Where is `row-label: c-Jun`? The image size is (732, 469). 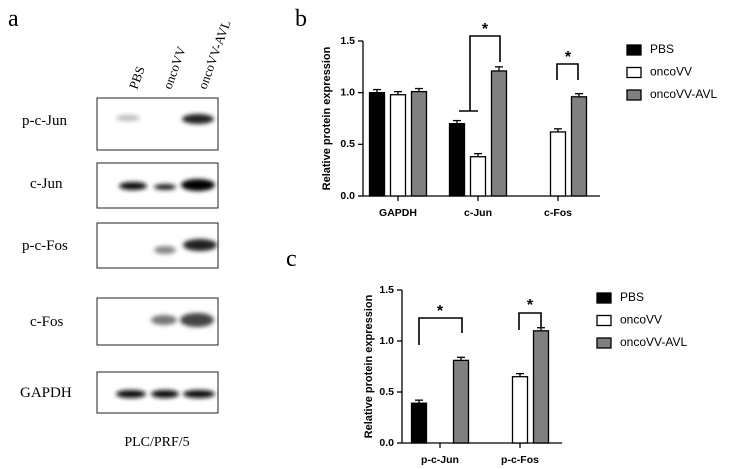
row-label: c-Jun is located at coordinates (46, 184).